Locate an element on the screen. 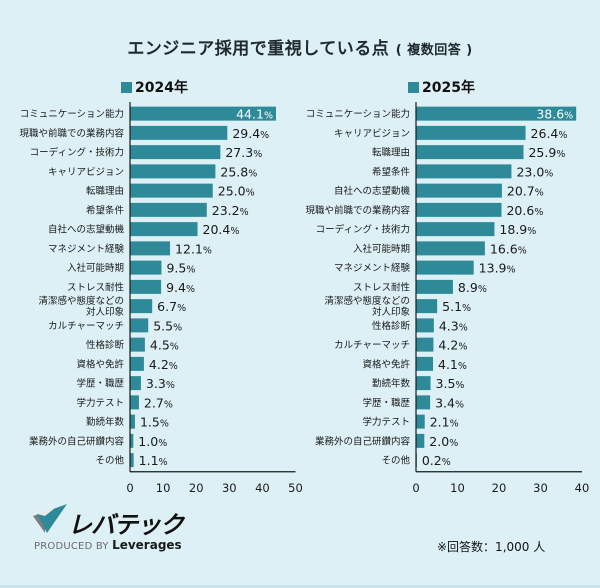  legend-swatch-2025 is located at coordinates (413, 87).